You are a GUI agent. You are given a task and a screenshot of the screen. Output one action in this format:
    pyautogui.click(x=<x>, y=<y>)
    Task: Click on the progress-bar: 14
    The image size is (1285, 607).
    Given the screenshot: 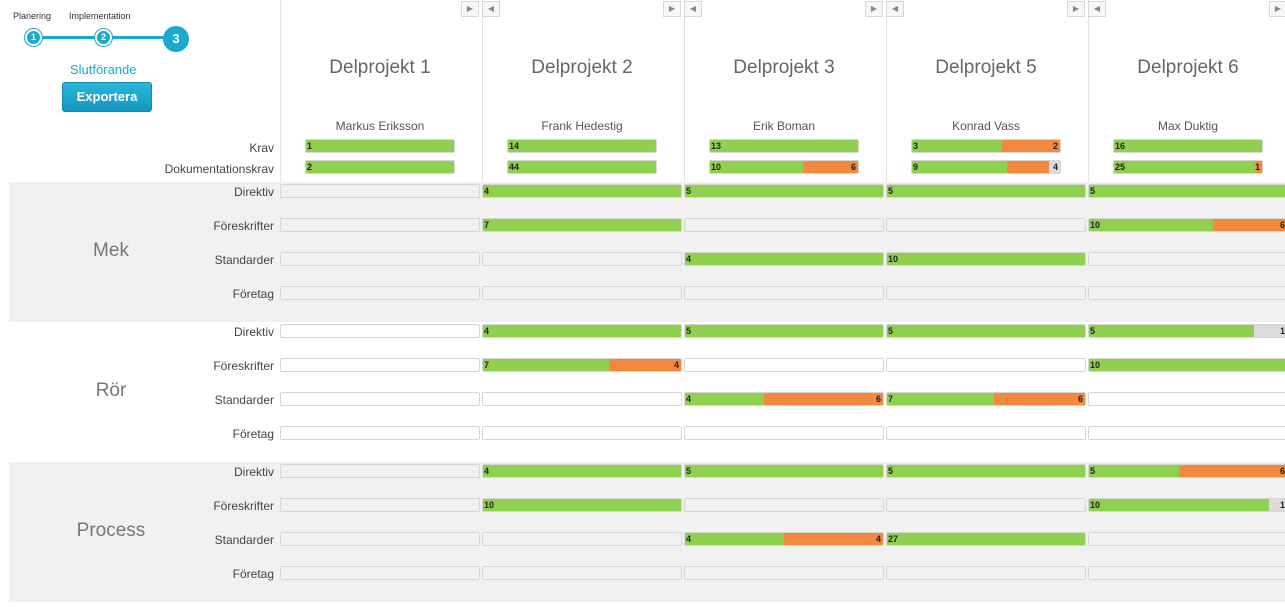 What is the action you would take?
    pyautogui.click(x=582, y=146)
    